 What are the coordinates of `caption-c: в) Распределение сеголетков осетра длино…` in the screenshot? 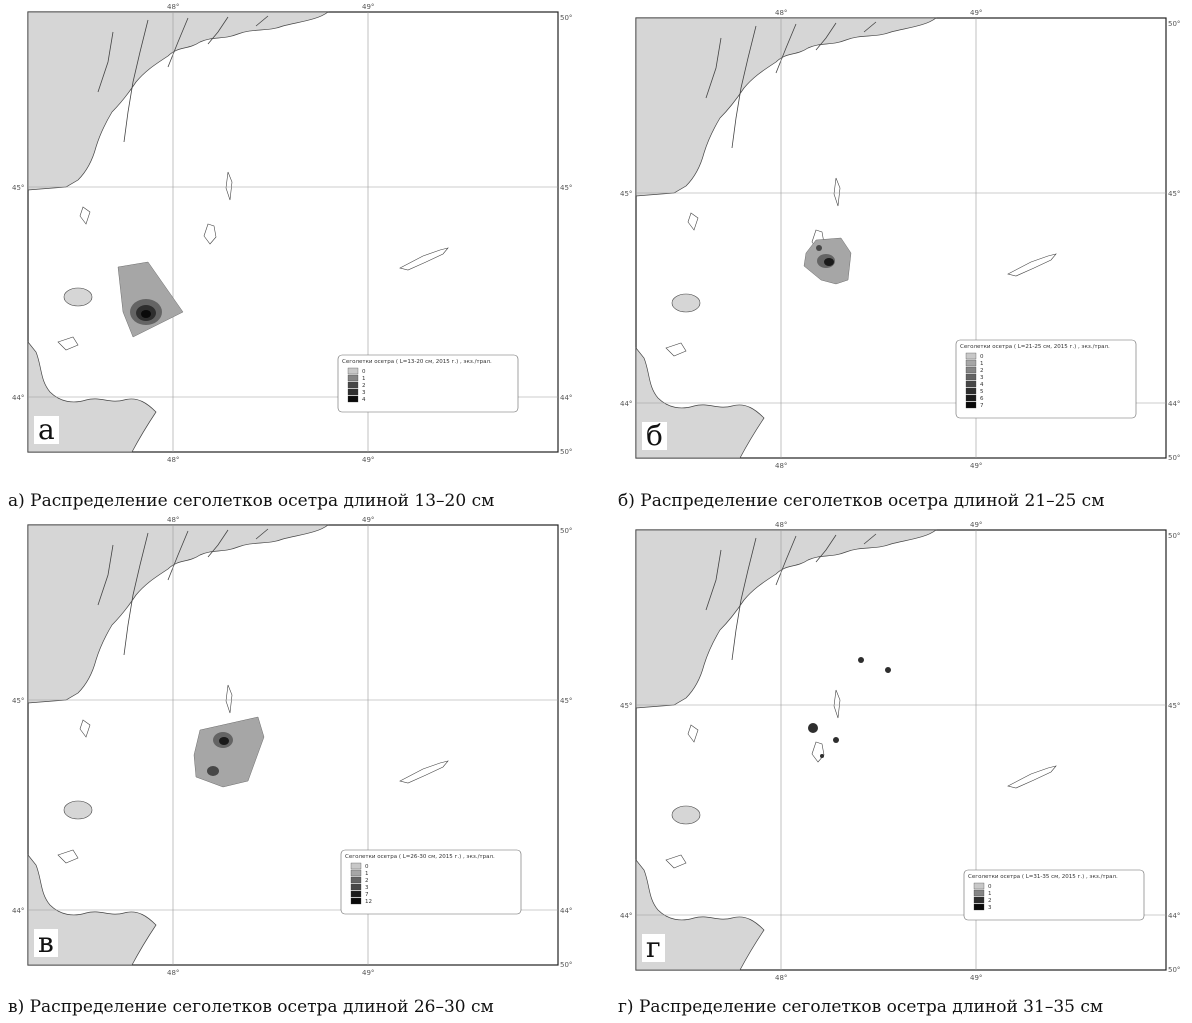 It's located at (251, 1007).